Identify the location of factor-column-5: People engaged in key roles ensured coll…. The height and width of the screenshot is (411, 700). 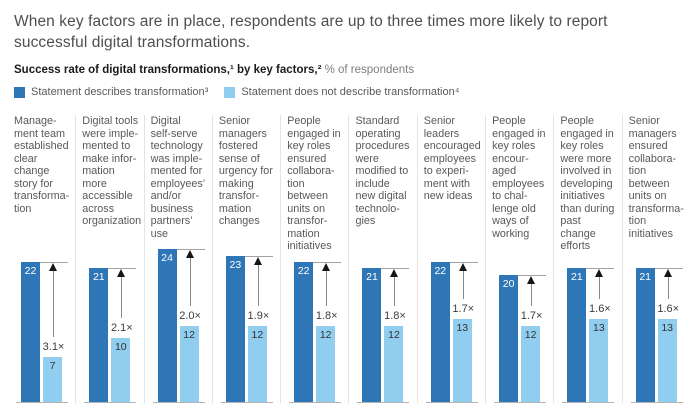
(314, 259).